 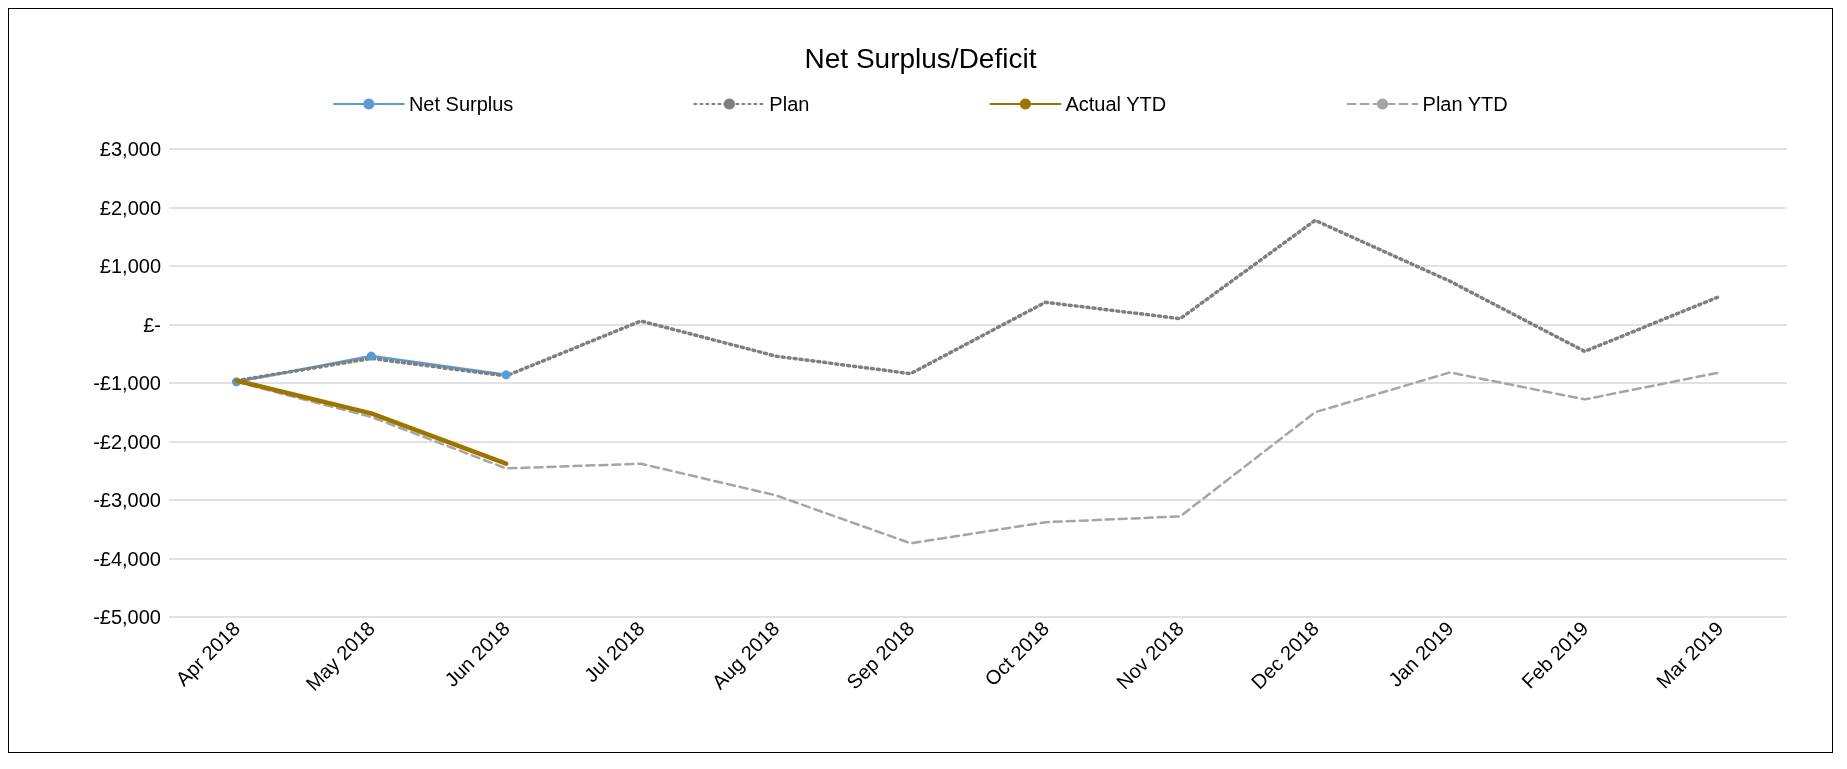 What do you see at coordinates (461, 104) in the screenshot?
I see `legend-label: Net Surplus` at bounding box center [461, 104].